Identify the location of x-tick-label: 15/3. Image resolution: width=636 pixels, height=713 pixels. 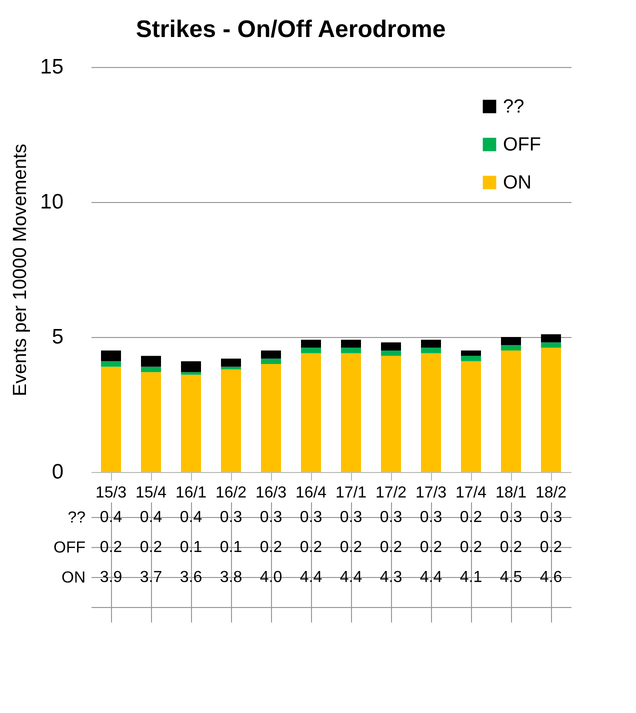
(111, 493).